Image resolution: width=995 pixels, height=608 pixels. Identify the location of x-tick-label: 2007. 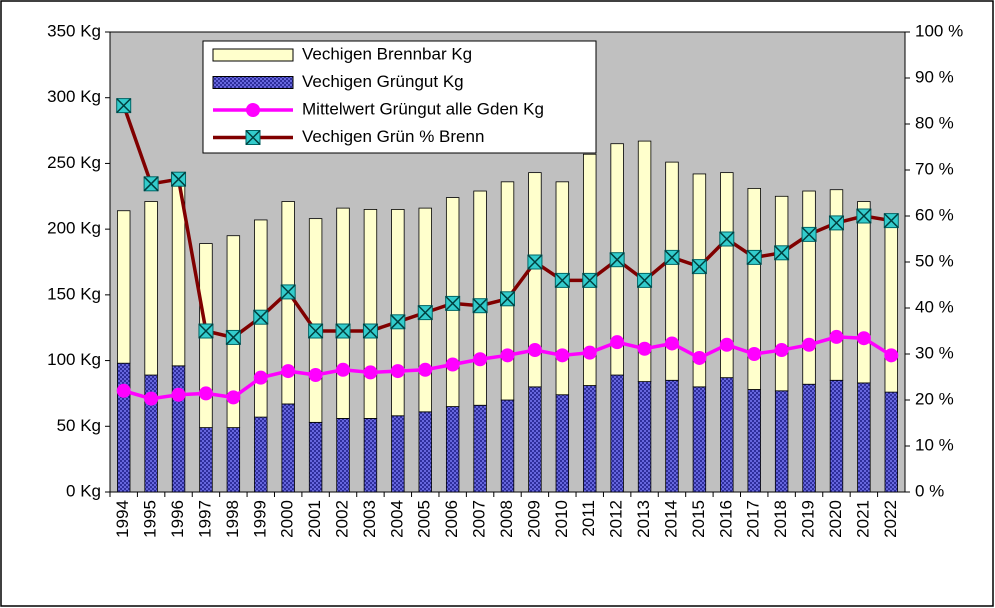
(479, 519).